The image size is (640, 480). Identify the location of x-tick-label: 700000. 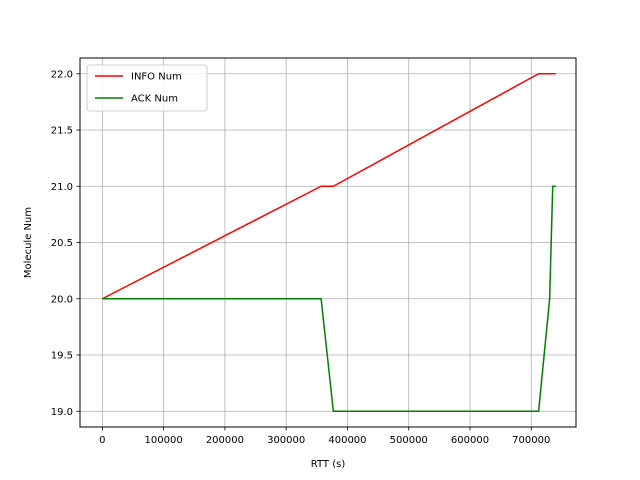
(531, 440).